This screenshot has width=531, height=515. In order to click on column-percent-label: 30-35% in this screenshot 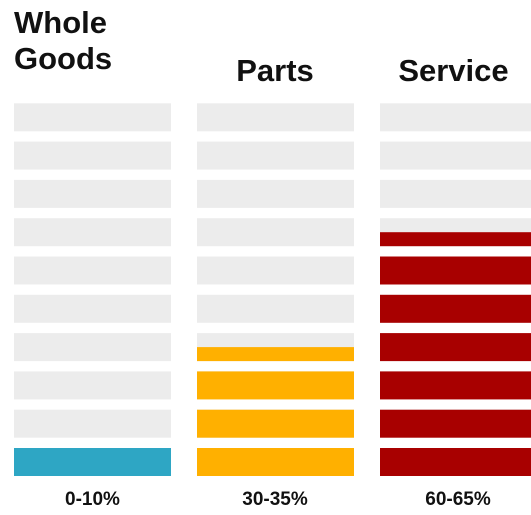, I will do `click(275, 499)`.